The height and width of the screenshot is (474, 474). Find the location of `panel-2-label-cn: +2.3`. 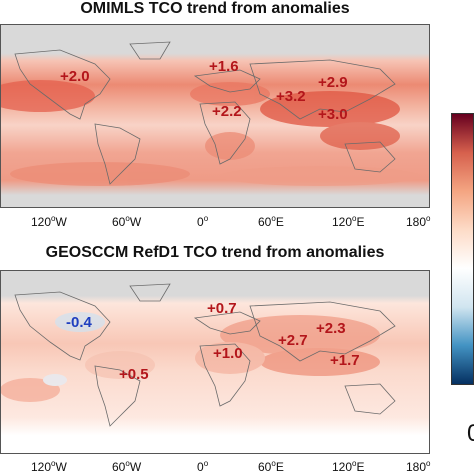

panel-2-label-cn: +2.3 is located at coordinates (331, 328).